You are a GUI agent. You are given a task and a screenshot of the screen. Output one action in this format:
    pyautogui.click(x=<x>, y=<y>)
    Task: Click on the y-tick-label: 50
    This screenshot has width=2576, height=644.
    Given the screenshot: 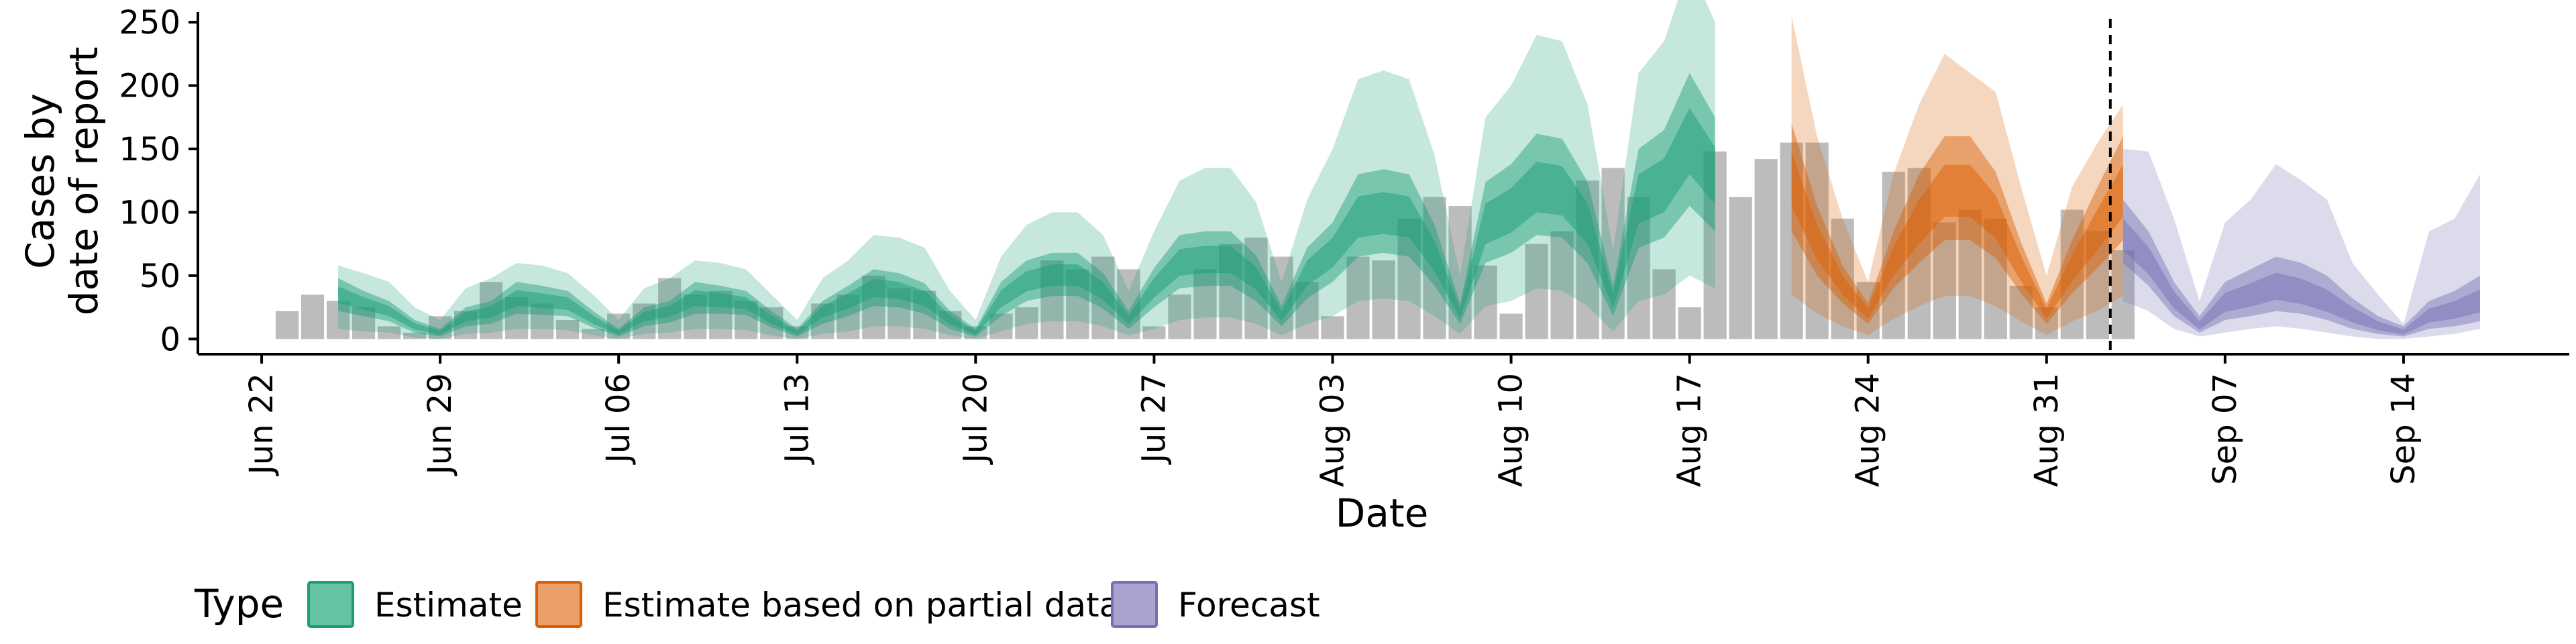 What is the action you would take?
    pyautogui.click(x=160, y=276)
    